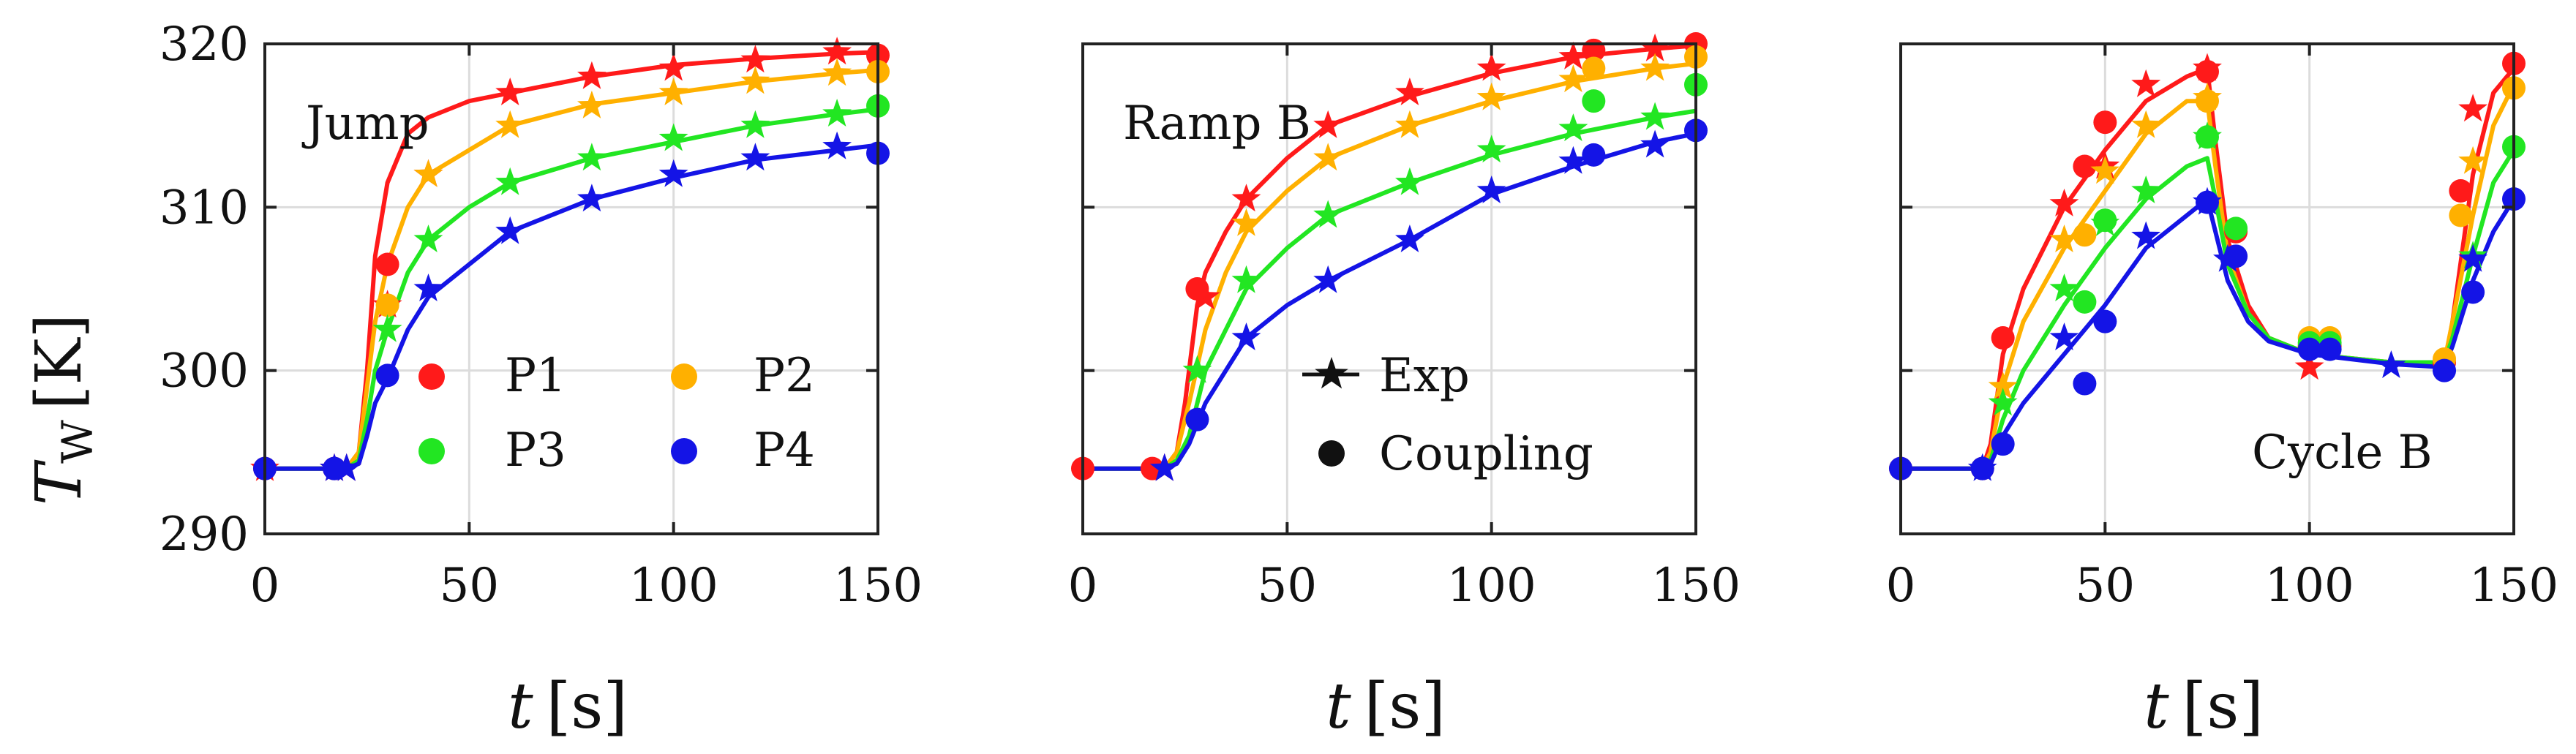  I want to click on legend-label-p4: P4, so click(785, 450).